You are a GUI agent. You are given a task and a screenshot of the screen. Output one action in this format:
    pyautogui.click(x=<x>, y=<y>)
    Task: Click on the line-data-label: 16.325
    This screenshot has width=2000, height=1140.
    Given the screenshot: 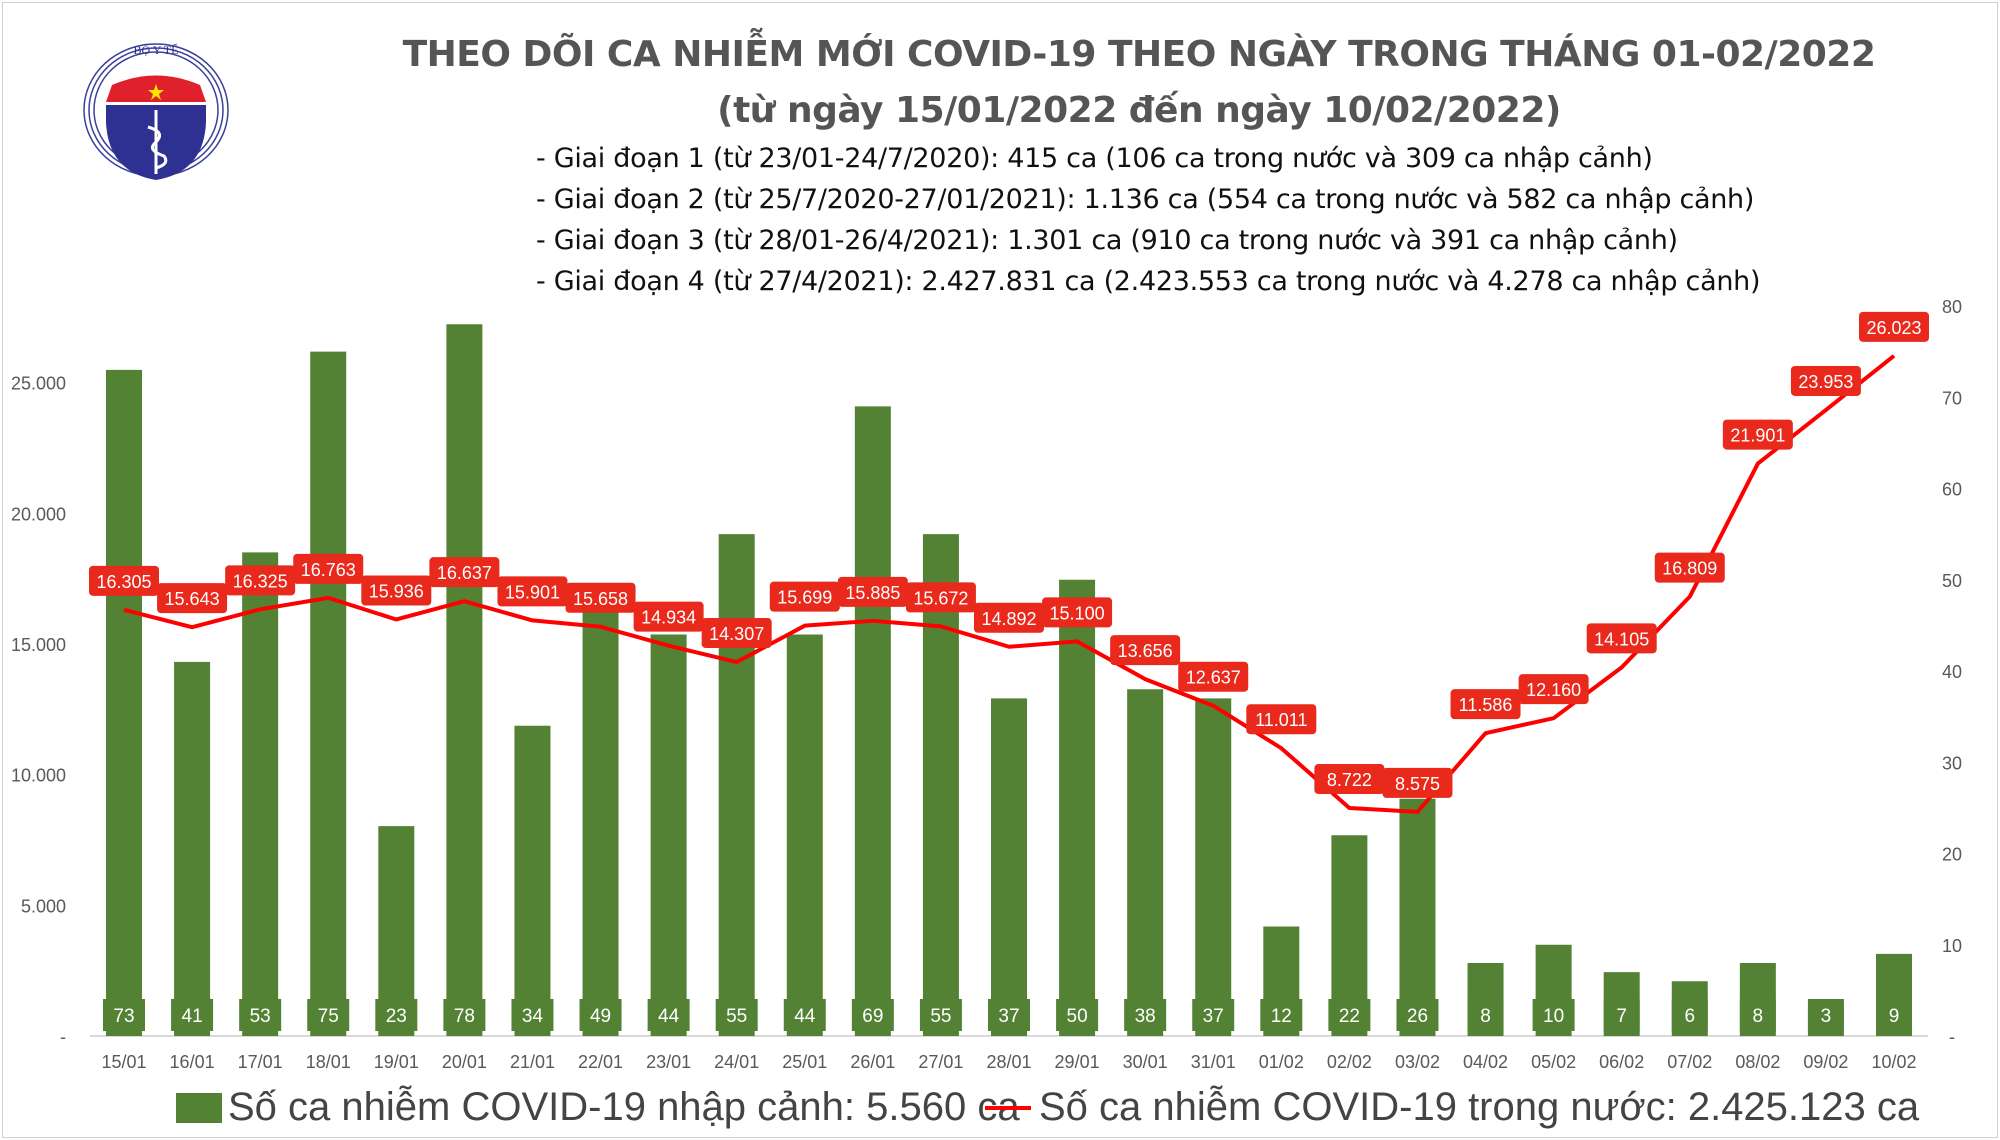 What is the action you would take?
    pyautogui.click(x=260, y=581)
    